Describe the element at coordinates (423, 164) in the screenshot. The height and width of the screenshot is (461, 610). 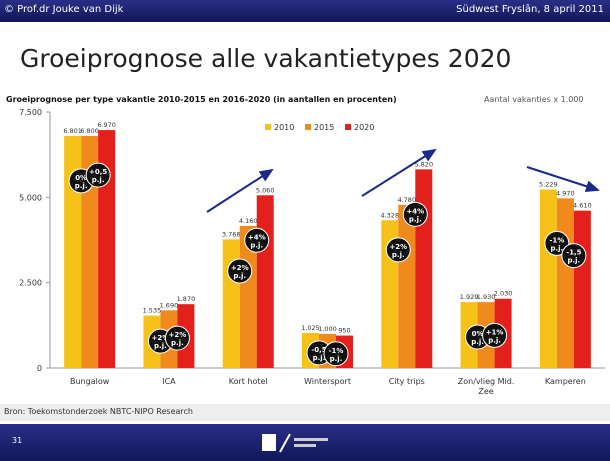
I see `value-label: 5.820` at that location.